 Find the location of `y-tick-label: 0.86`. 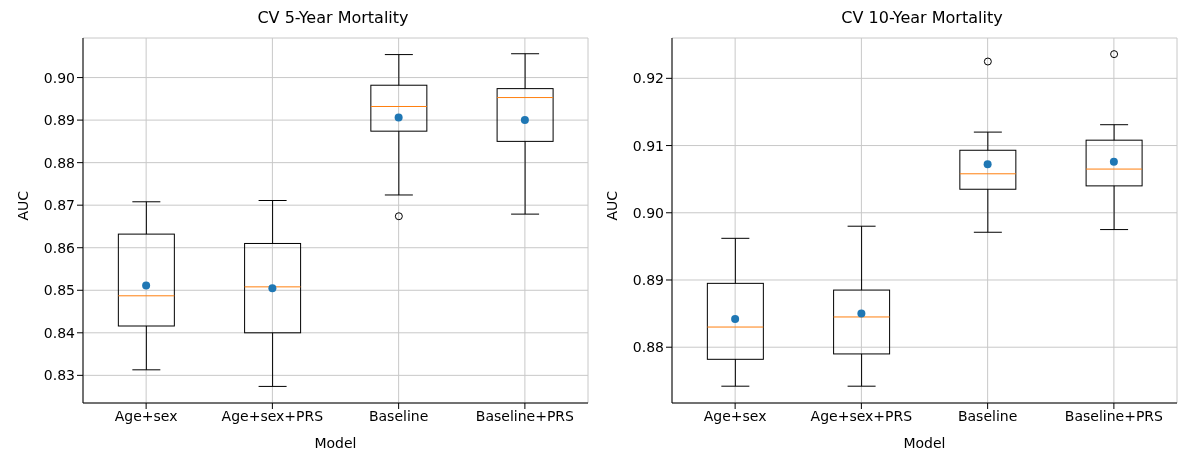

y-tick-label: 0.86 is located at coordinates (59, 247).